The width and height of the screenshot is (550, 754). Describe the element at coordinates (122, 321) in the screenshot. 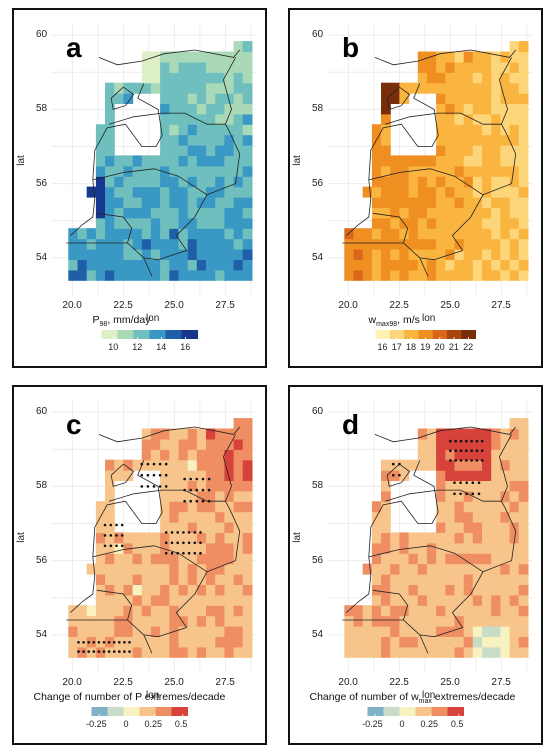

I see `legend-title: P98, mm/day` at that location.